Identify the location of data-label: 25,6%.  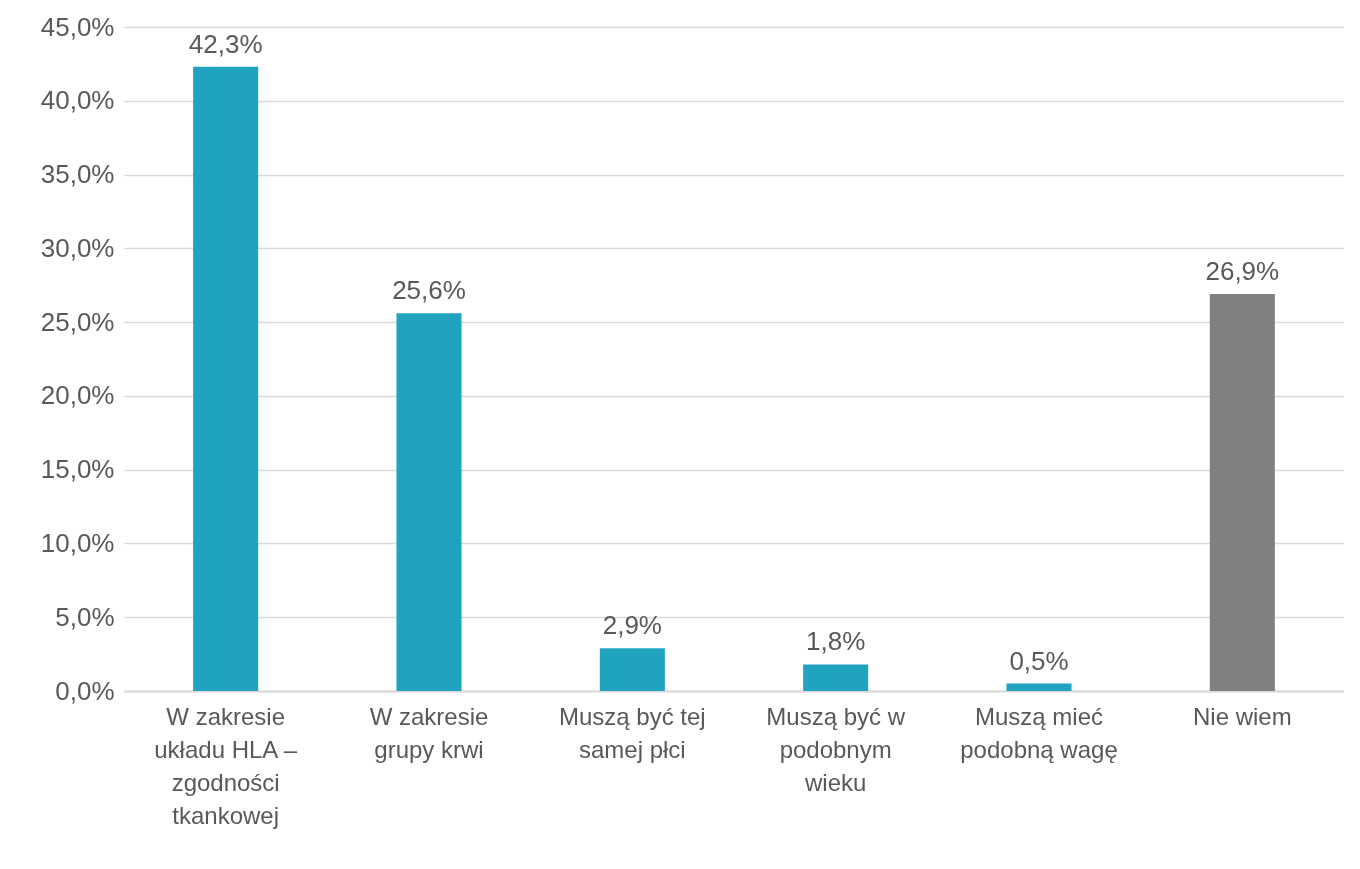
(429, 290).